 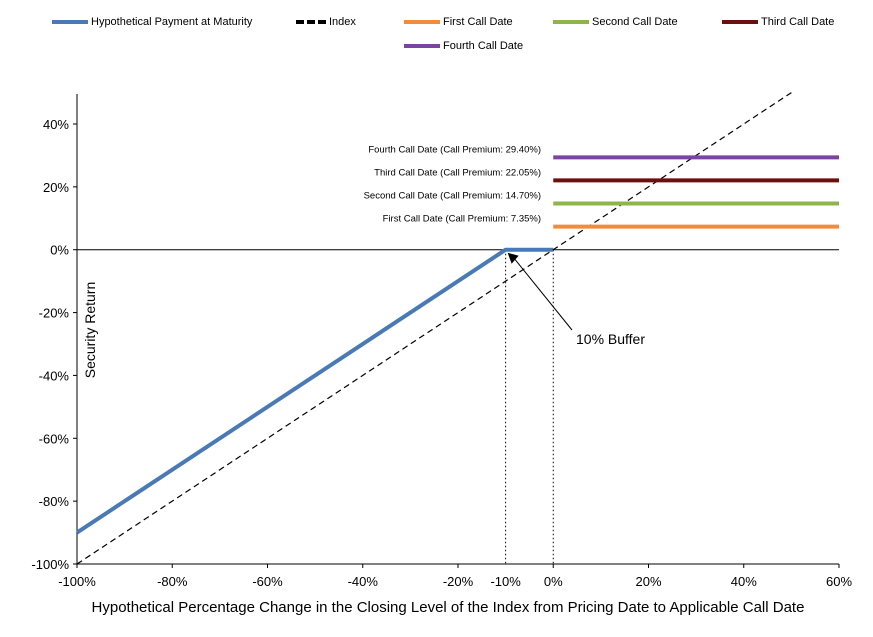 I want to click on legend-label-fourth-call: Fourth Call Date, so click(x=483, y=46).